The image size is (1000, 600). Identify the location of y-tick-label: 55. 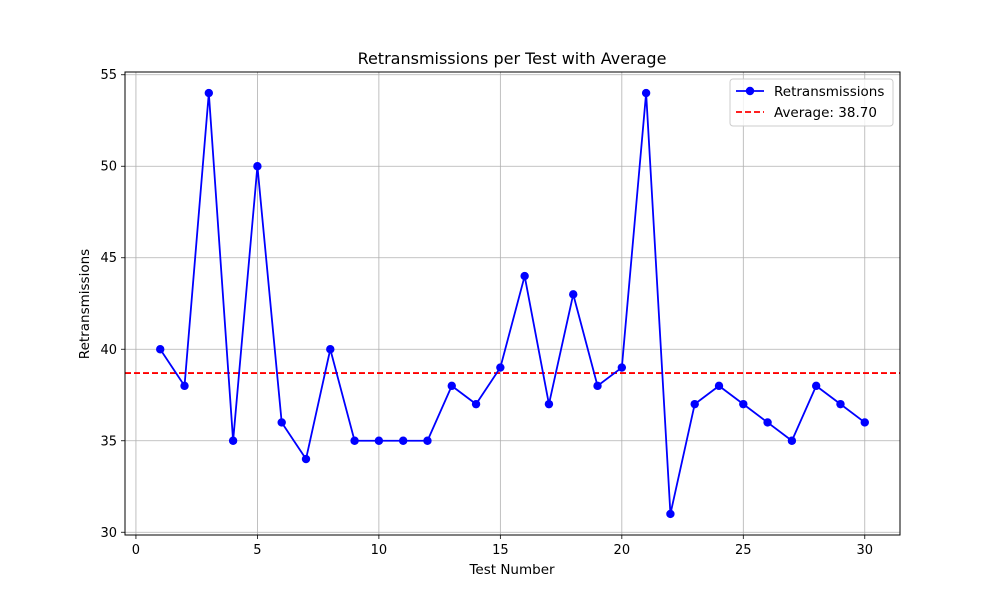
(108, 75).